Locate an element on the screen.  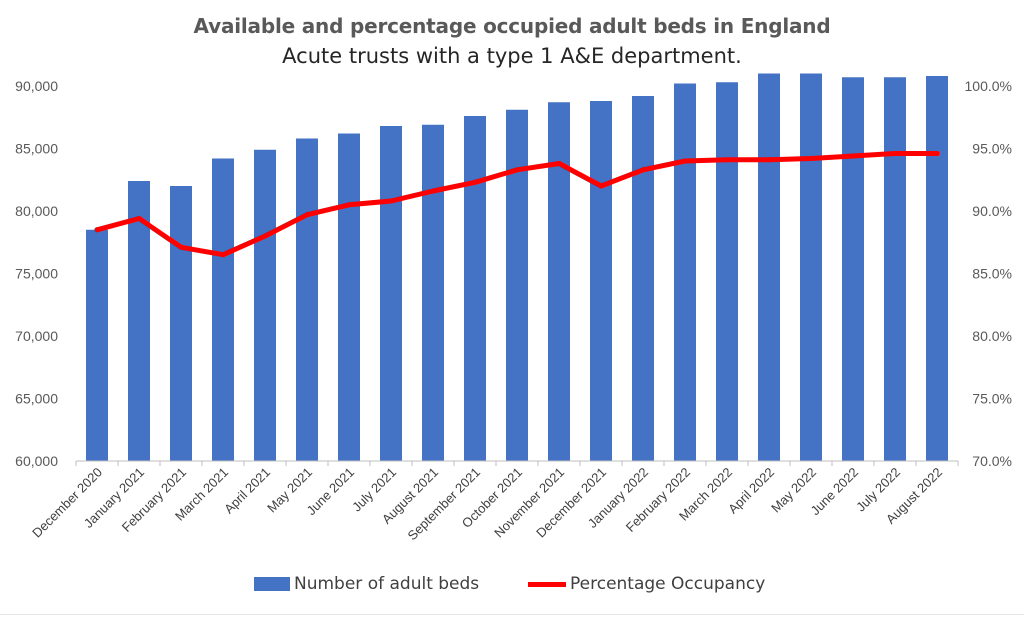
right-axis-tick-label: 75.0% is located at coordinates (992, 399).